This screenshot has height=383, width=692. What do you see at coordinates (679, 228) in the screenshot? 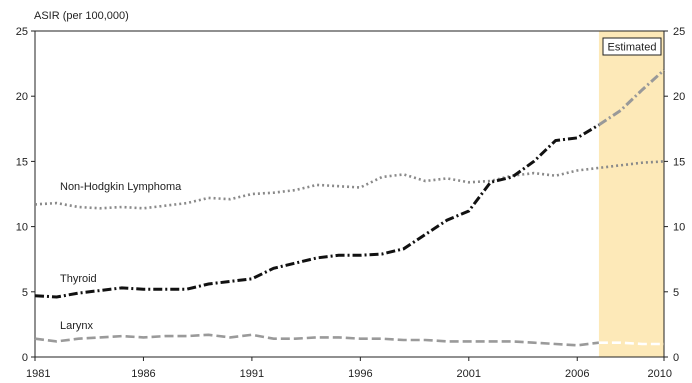
I see `y-tick-label-right: 10` at bounding box center [679, 228].